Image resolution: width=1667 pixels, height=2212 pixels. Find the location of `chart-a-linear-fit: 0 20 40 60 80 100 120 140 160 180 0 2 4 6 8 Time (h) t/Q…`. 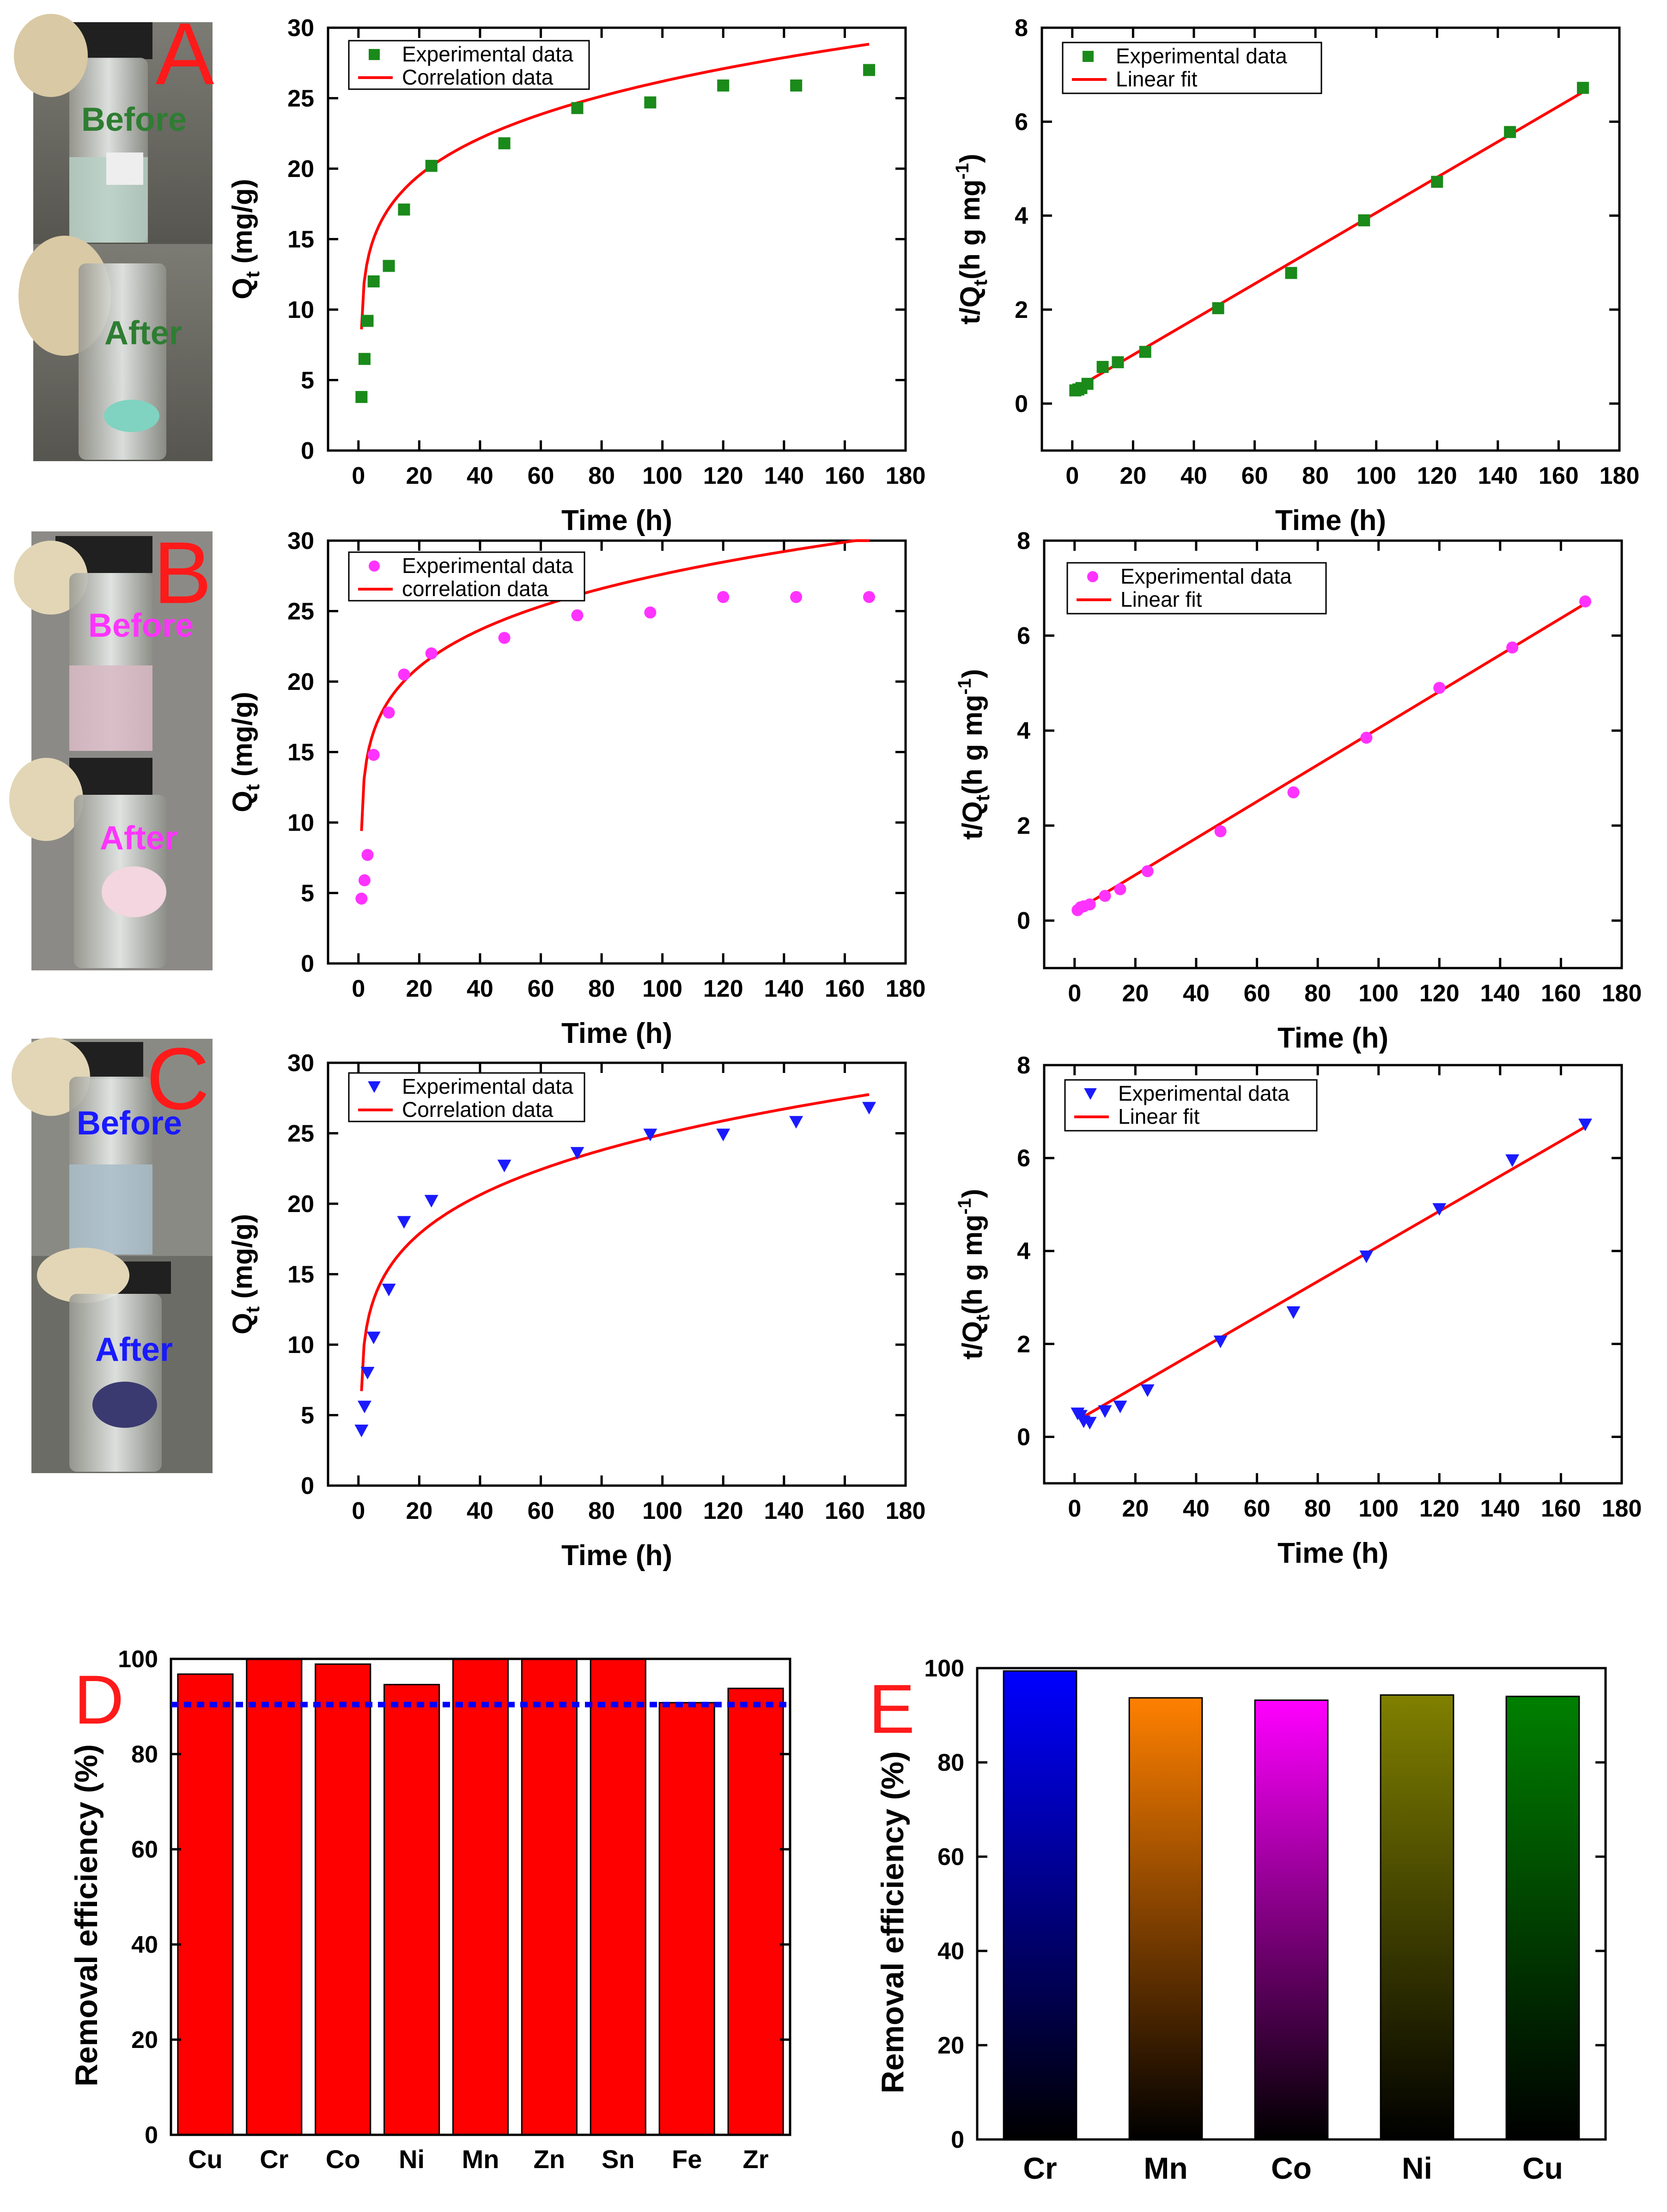

chart-a-linear-fit: 0 20 40 60 80 100 120 140 160 180 0 2 4 6 8 Time (h) t/Q… is located at coordinates (1295, 275).